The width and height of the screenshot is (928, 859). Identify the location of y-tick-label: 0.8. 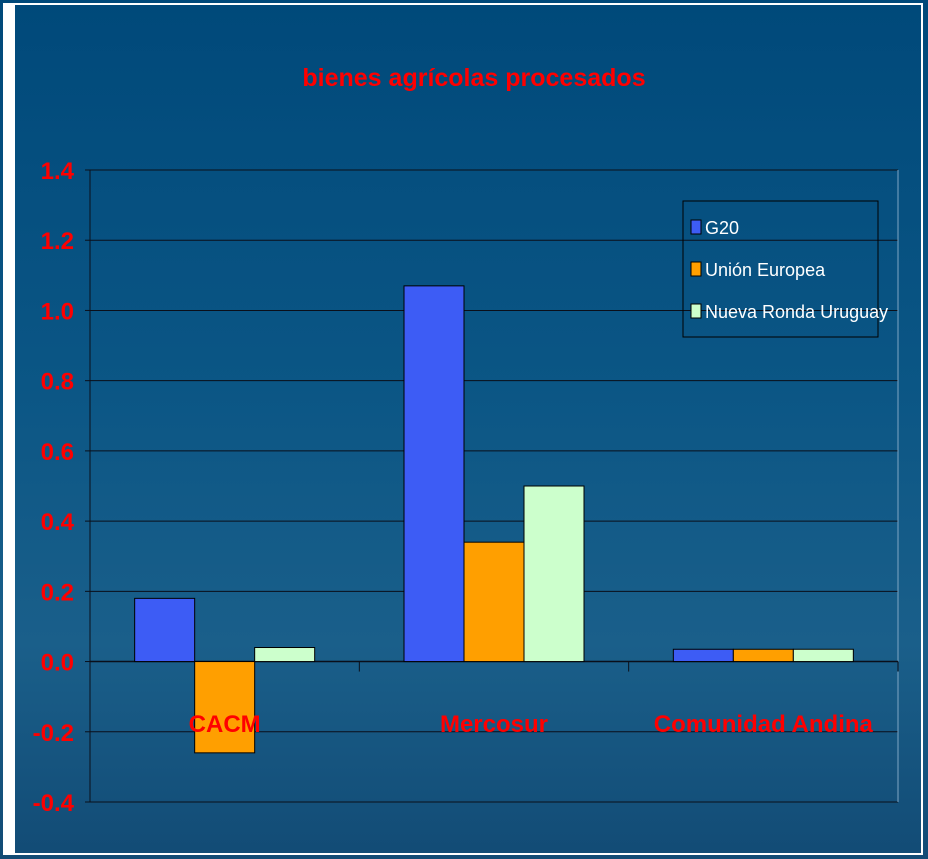
(57, 382).